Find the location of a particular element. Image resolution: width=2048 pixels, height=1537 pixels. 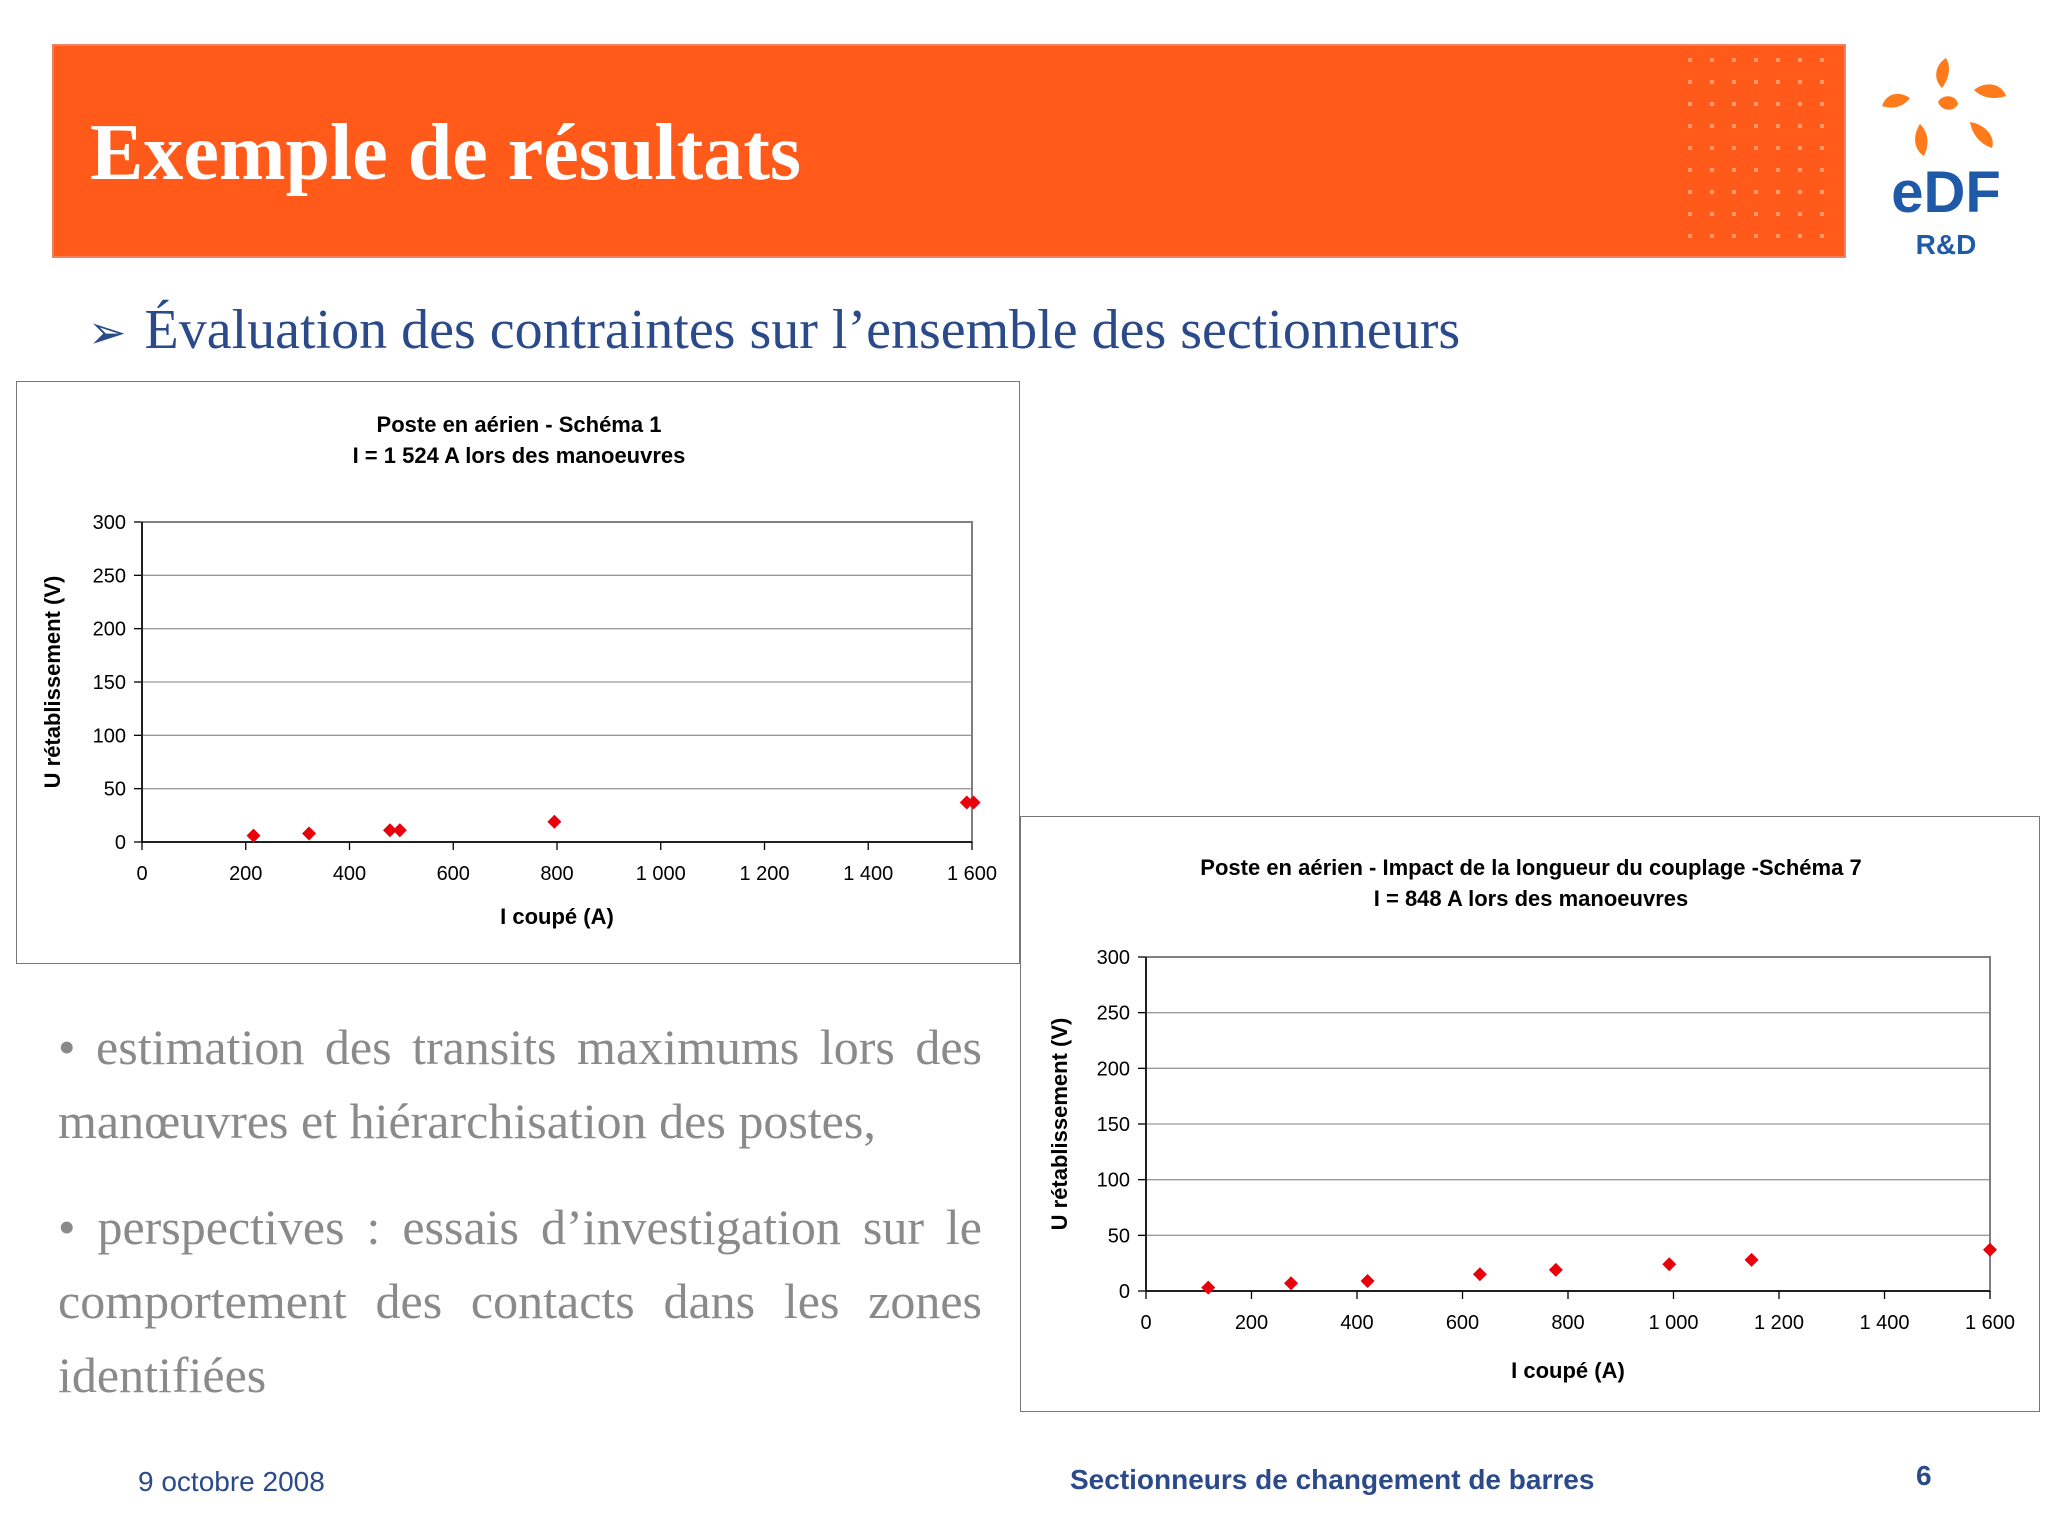

x-tick-label: 600 is located at coordinates (453, 874).